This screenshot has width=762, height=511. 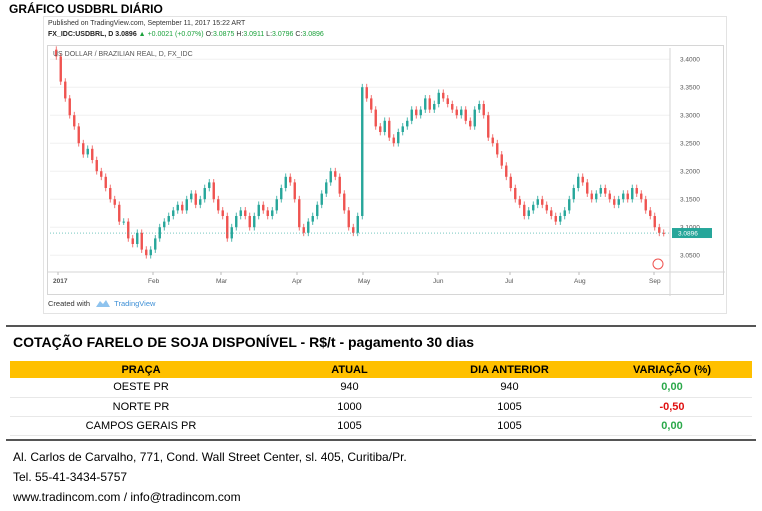 What do you see at coordinates (70, 477) in the screenshot?
I see `footer-phone: Tel. 55-41-3434-5757` at bounding box center [70, 477].